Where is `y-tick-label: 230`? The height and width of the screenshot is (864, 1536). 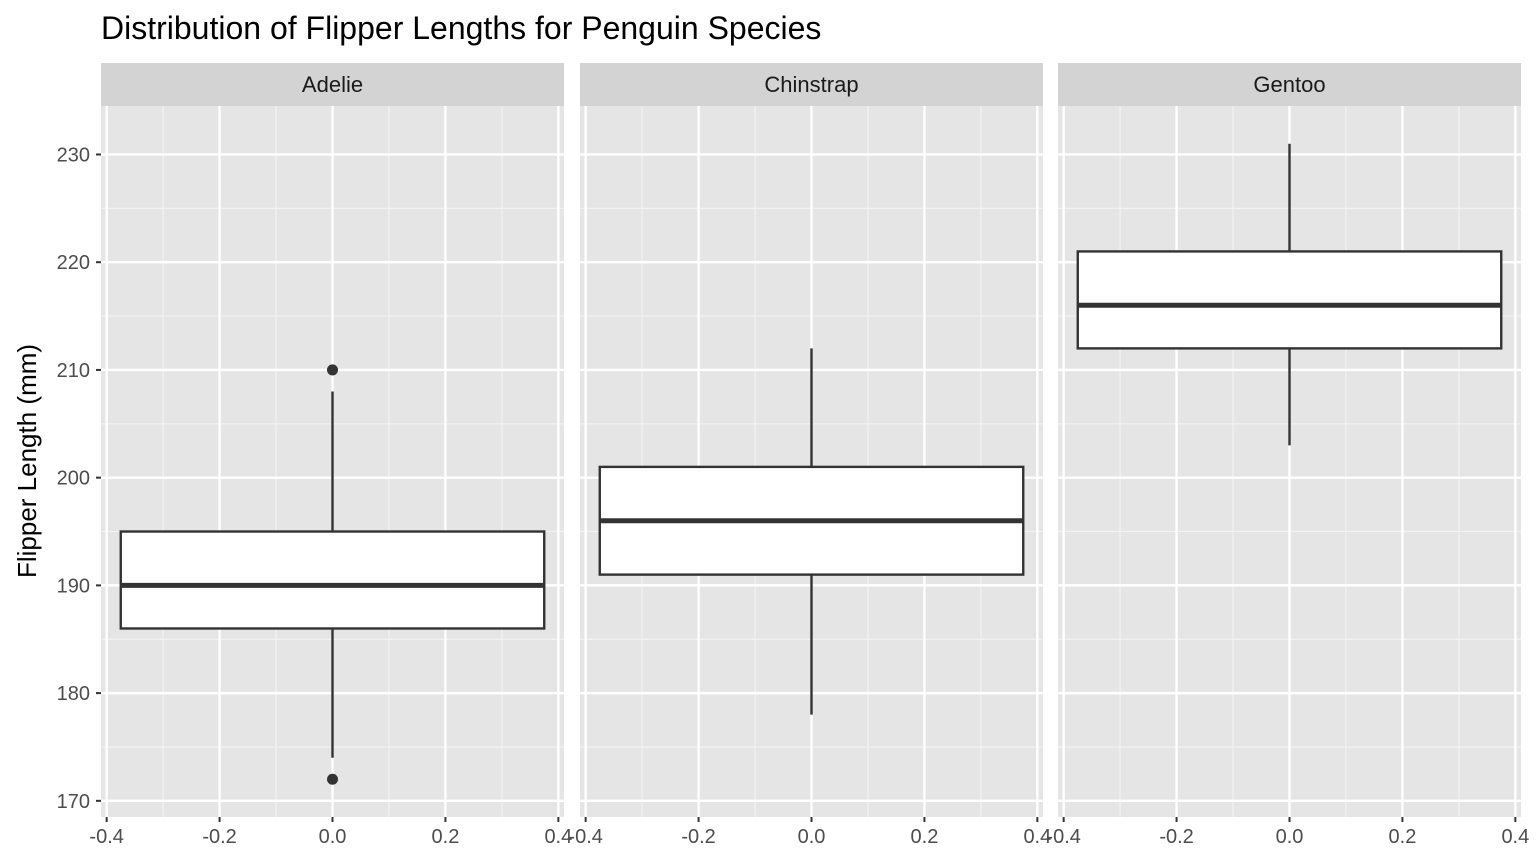
y-tick-label: 230 is located at coordinates (73, 155).